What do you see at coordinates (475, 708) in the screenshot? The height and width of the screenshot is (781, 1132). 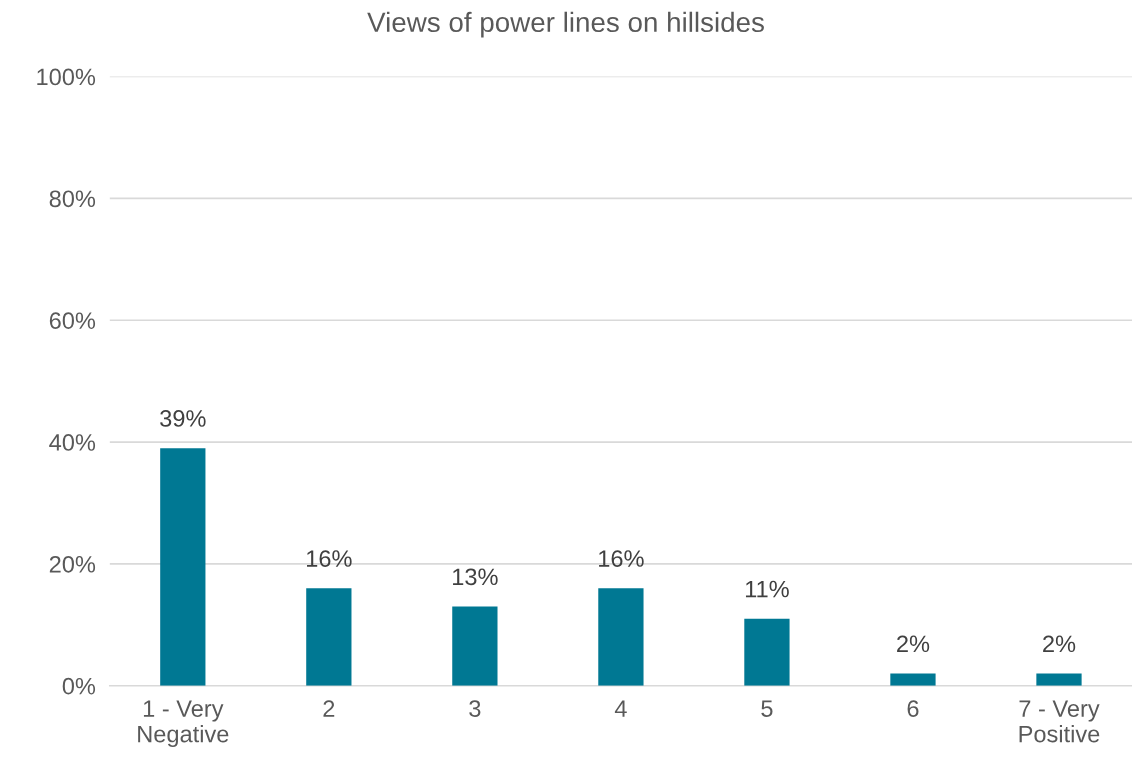 I see `x-tick-label: 3` at bounding box center [475, 708].